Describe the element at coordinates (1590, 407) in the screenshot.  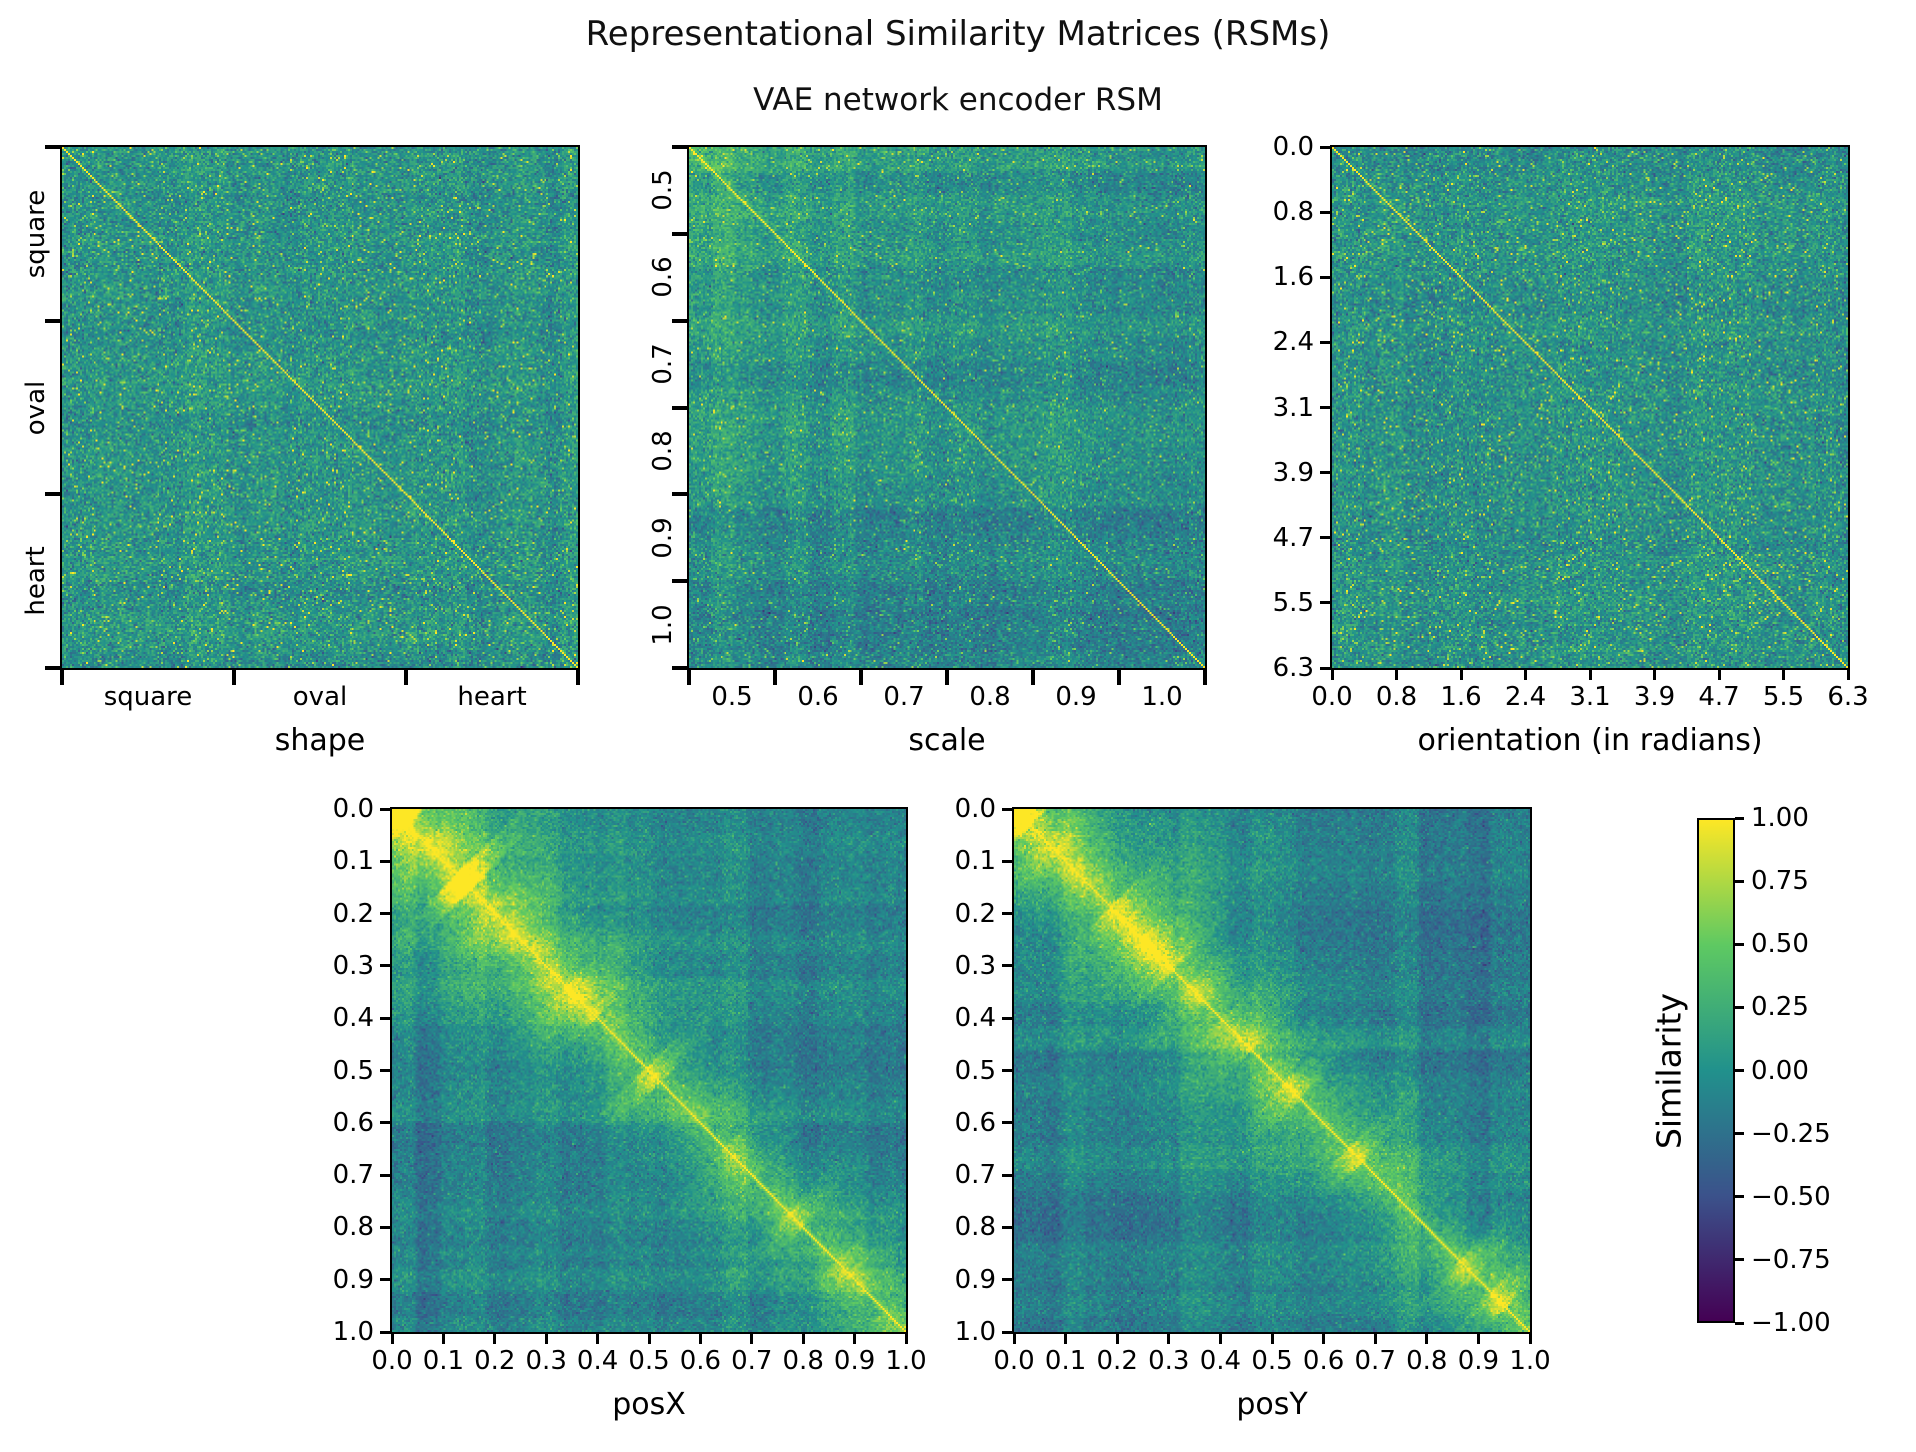
I see `orientation-rsm-heatmap` at that location.